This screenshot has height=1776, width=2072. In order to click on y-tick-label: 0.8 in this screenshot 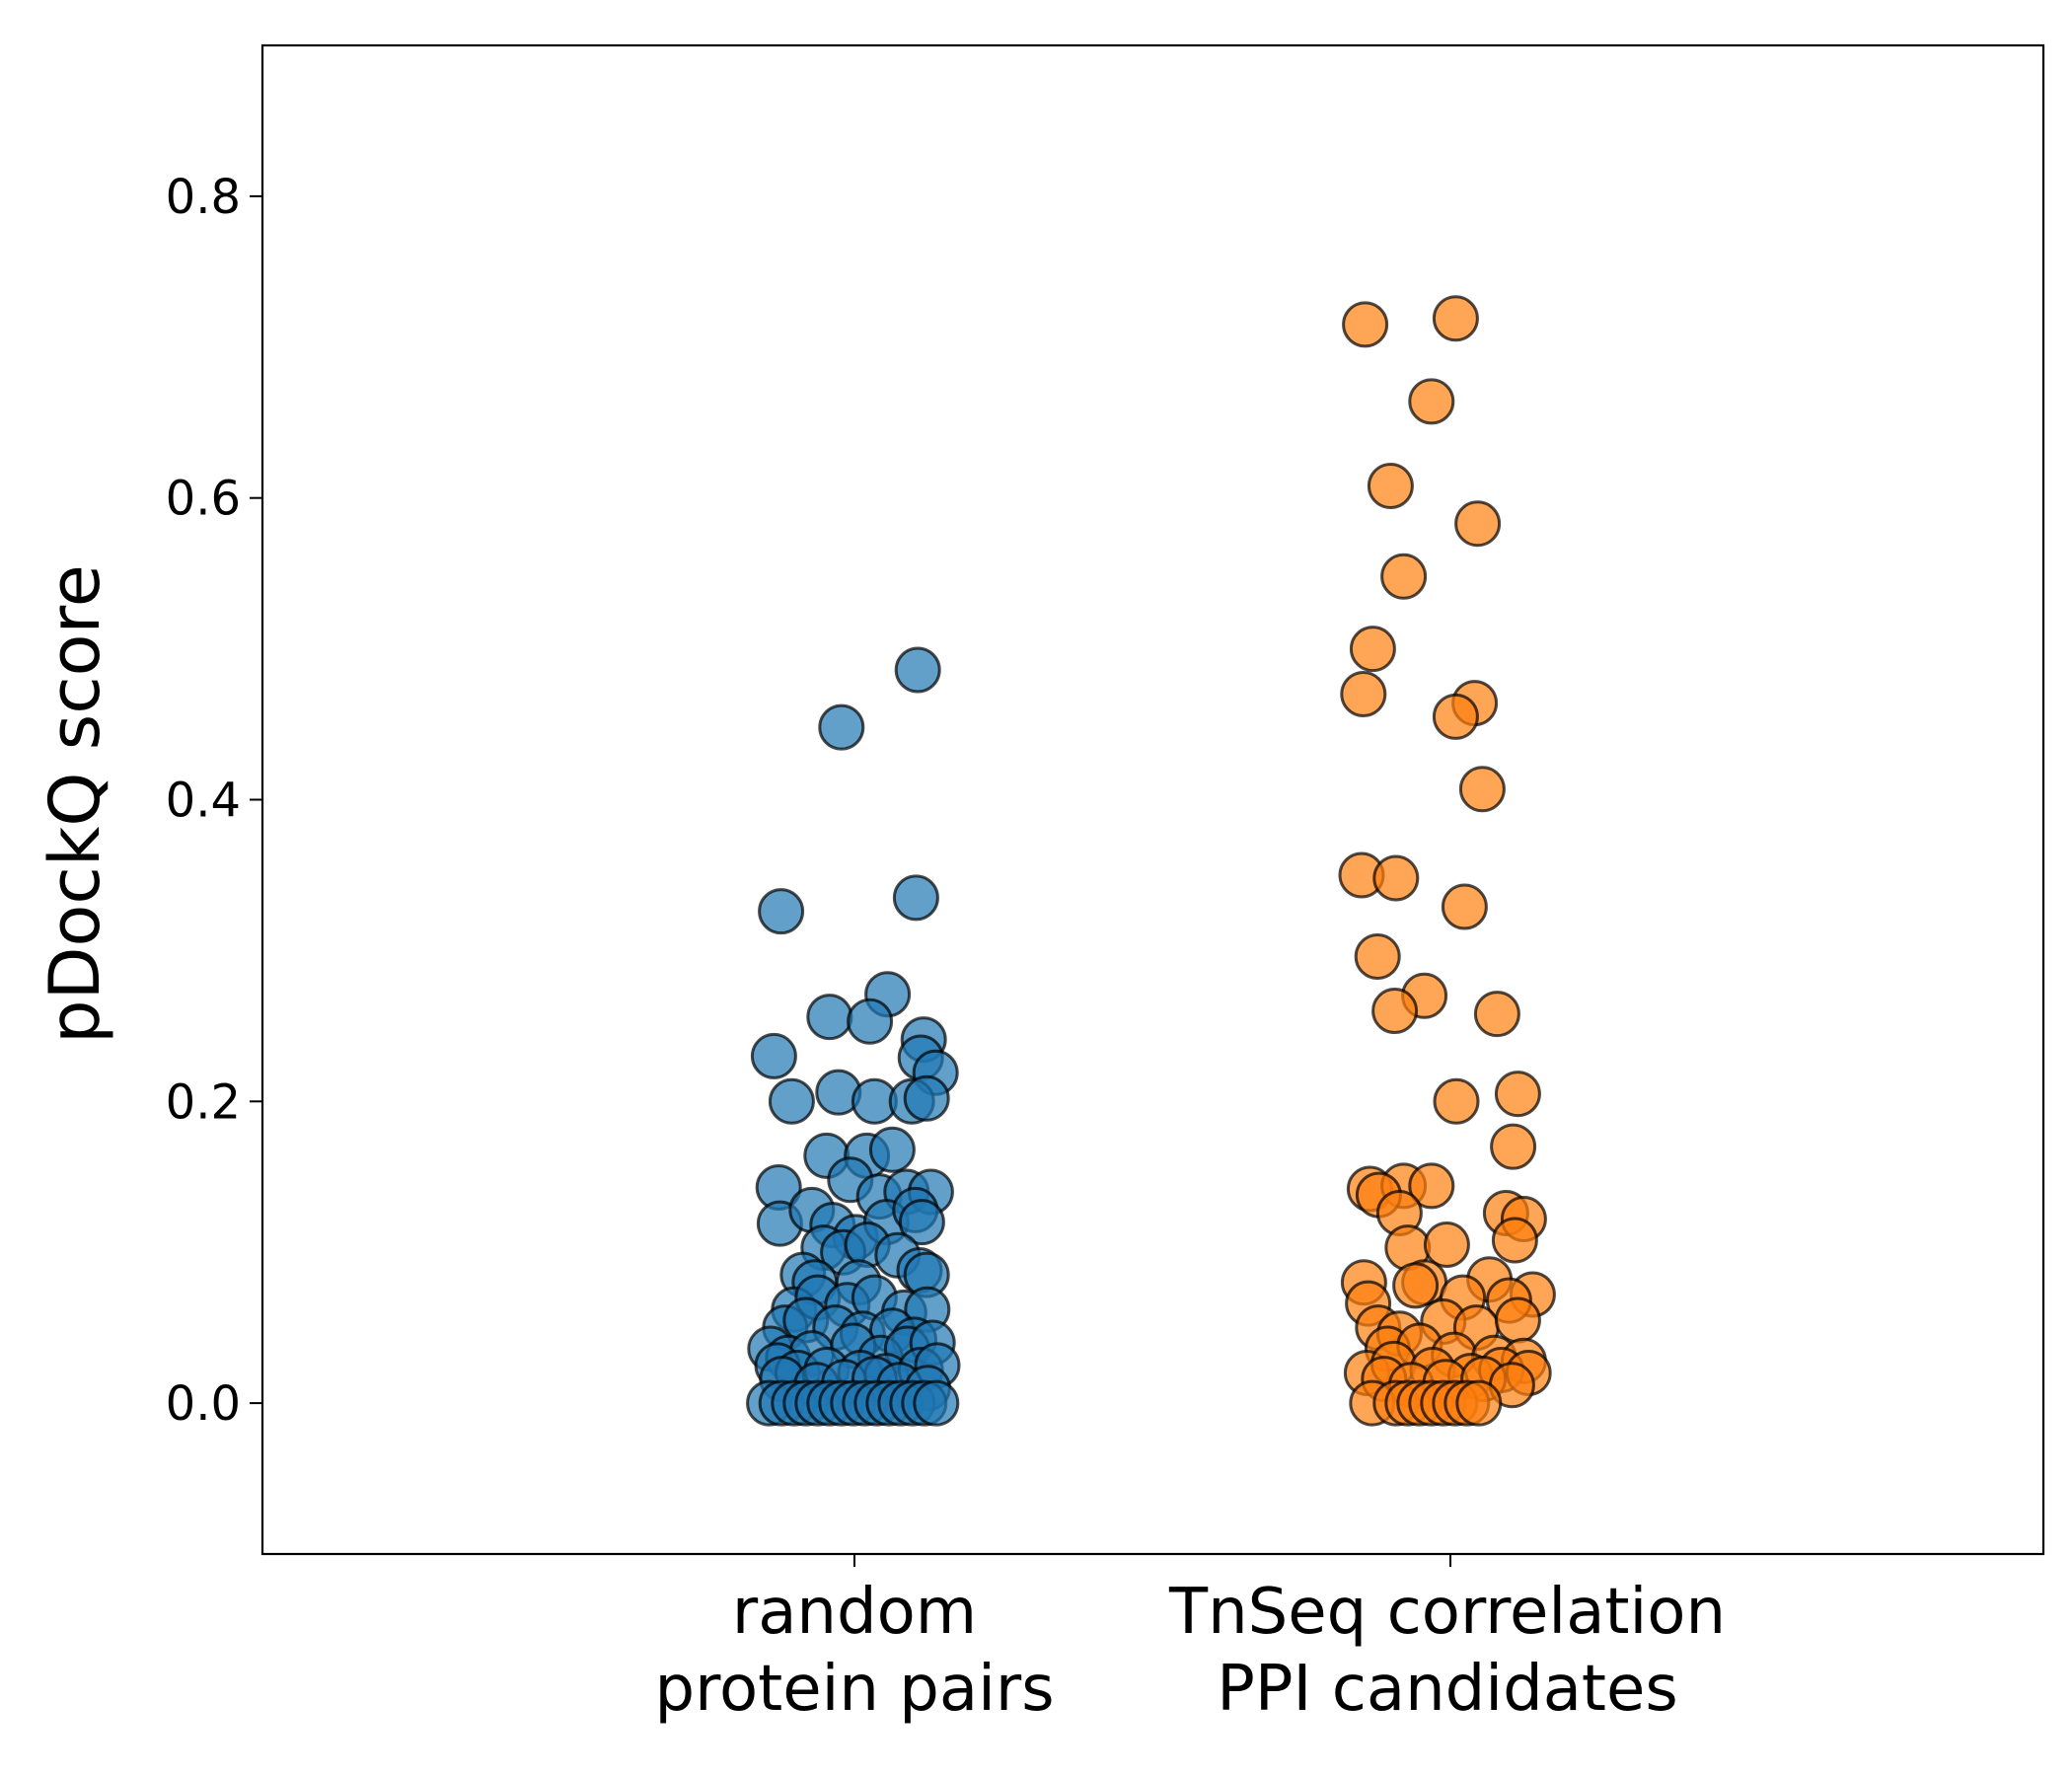, I will do `click(204, 198)`.